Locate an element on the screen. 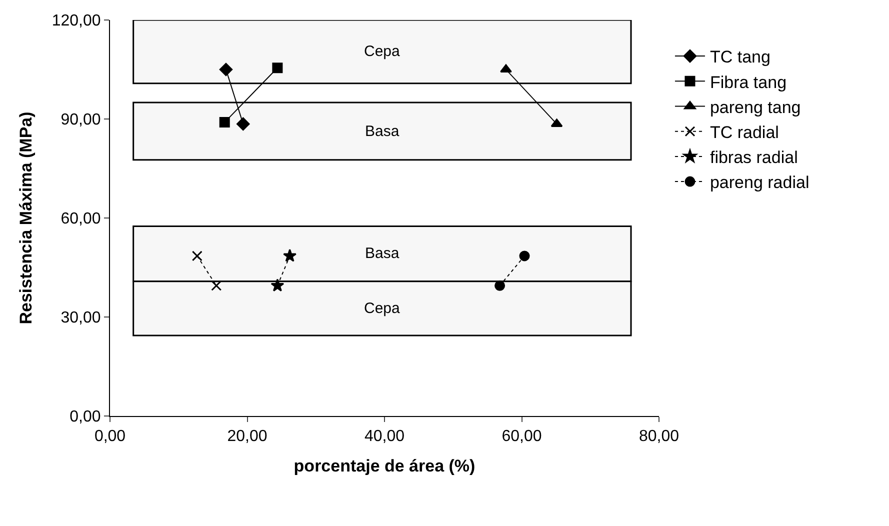 This screenshot has width=889, height=526. legend-label: pareng radial is located at coordinates (760, 182).